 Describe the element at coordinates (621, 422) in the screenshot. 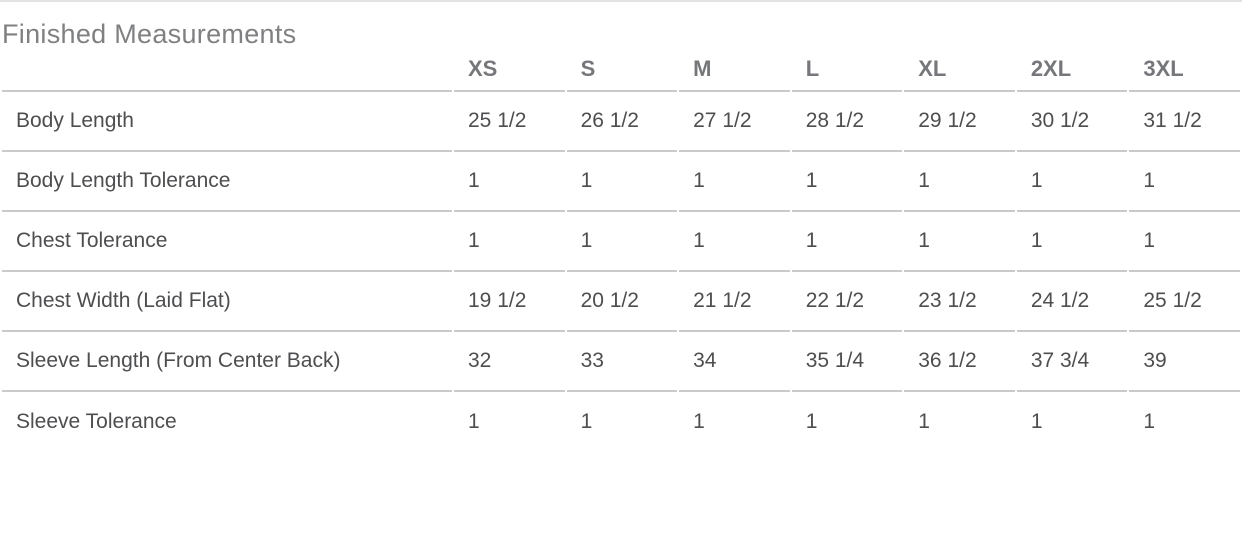

I see `table-row-sleeve-tolerance: Sleeve Tolerance 1 1 1 1 1 1 1` at that location.